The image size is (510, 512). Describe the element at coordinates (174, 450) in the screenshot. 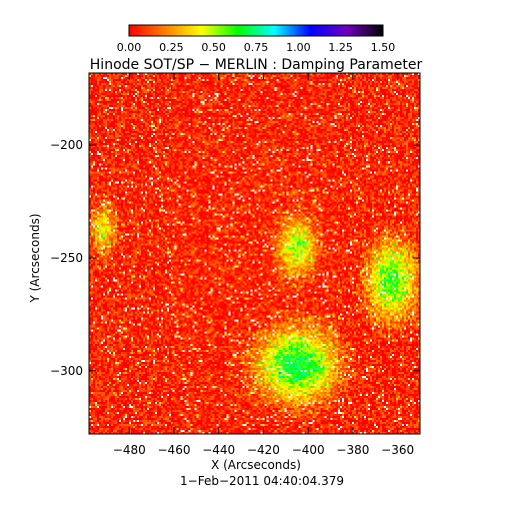

I see `x-tick-label: −460` at that location.